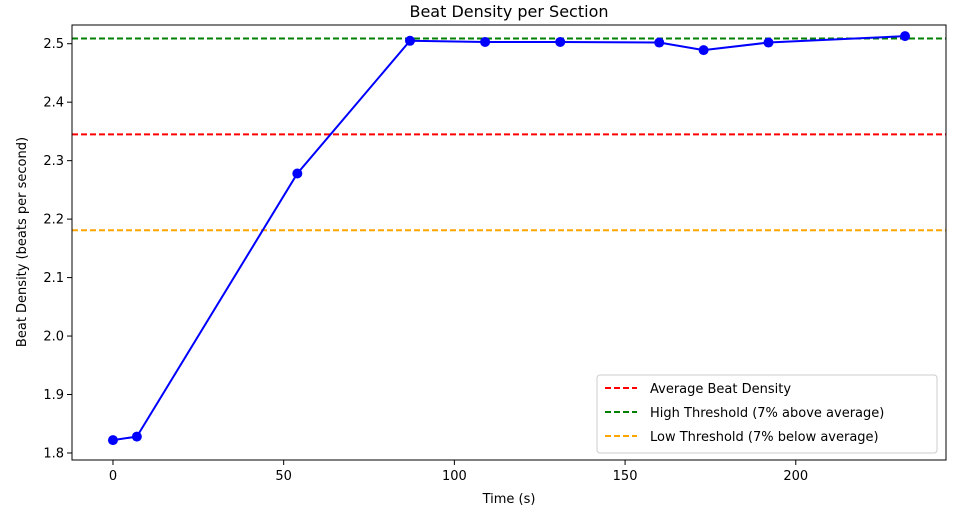 The height and width of the screenshot is (513, 973). I want to click on legend-box, so click(767, 414).